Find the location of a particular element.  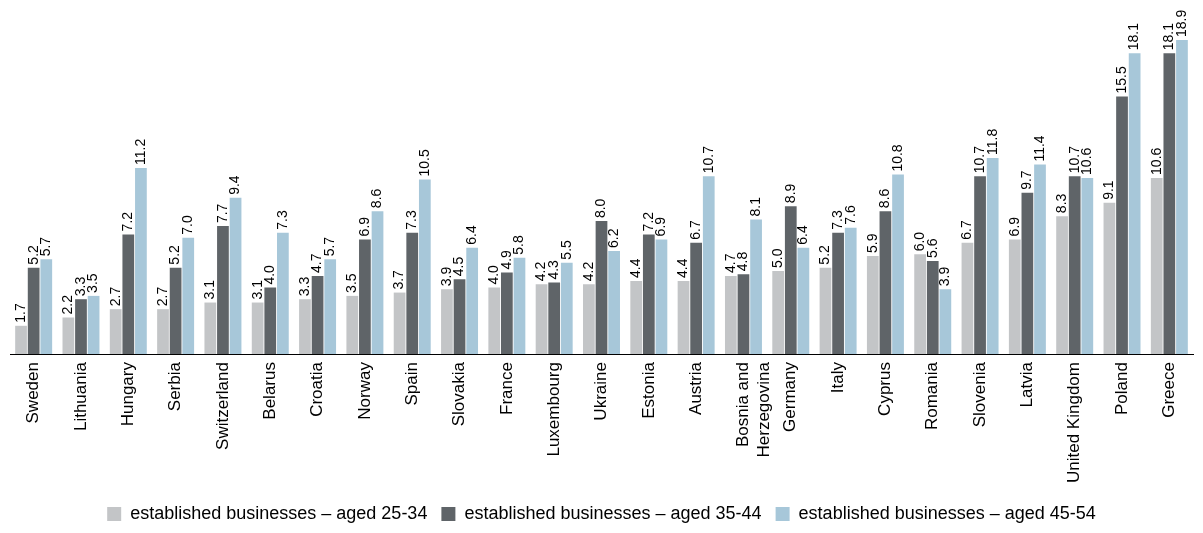

x-tick-label: Austria is located at coordinates (695, 388).